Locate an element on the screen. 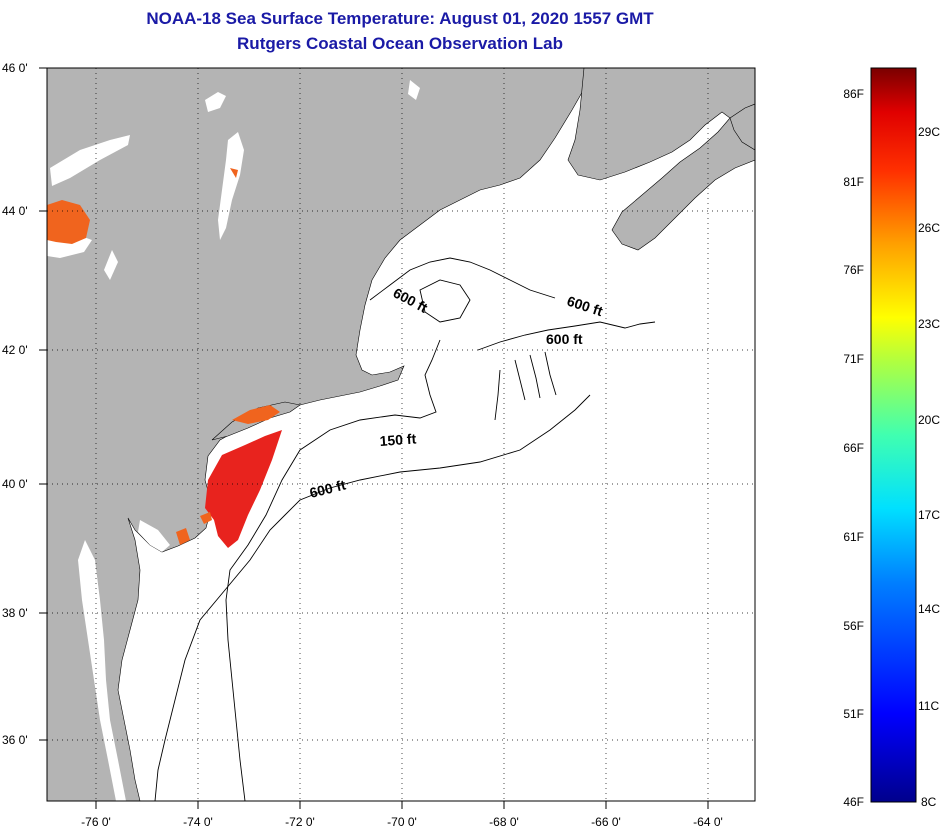 The image size is (944, 832). colorbar-c-label: 14C is located at coordinates (929, 609).